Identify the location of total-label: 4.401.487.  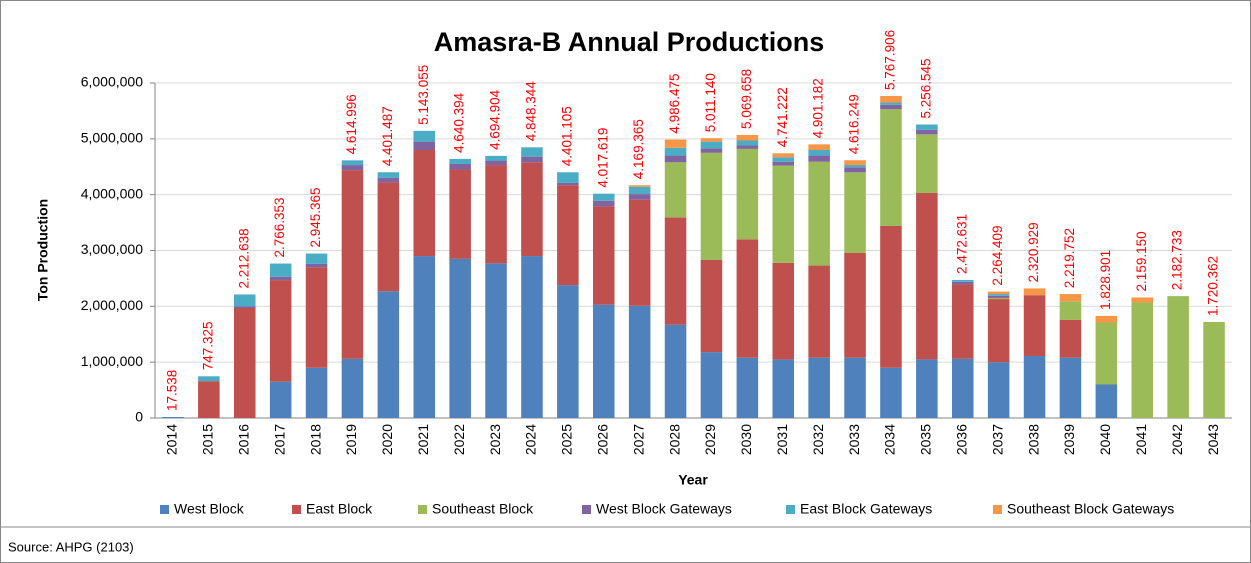
(387, 136).